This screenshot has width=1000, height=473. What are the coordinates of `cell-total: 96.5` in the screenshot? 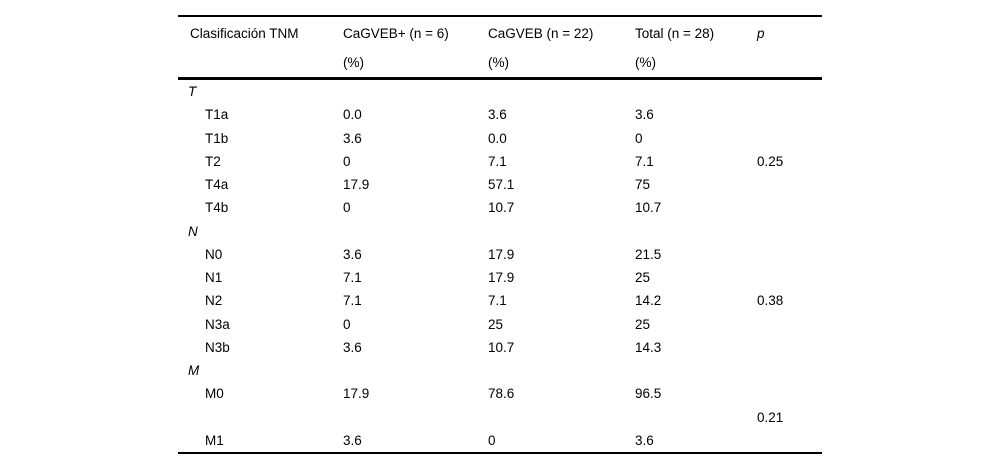 It's located at (648, 394).